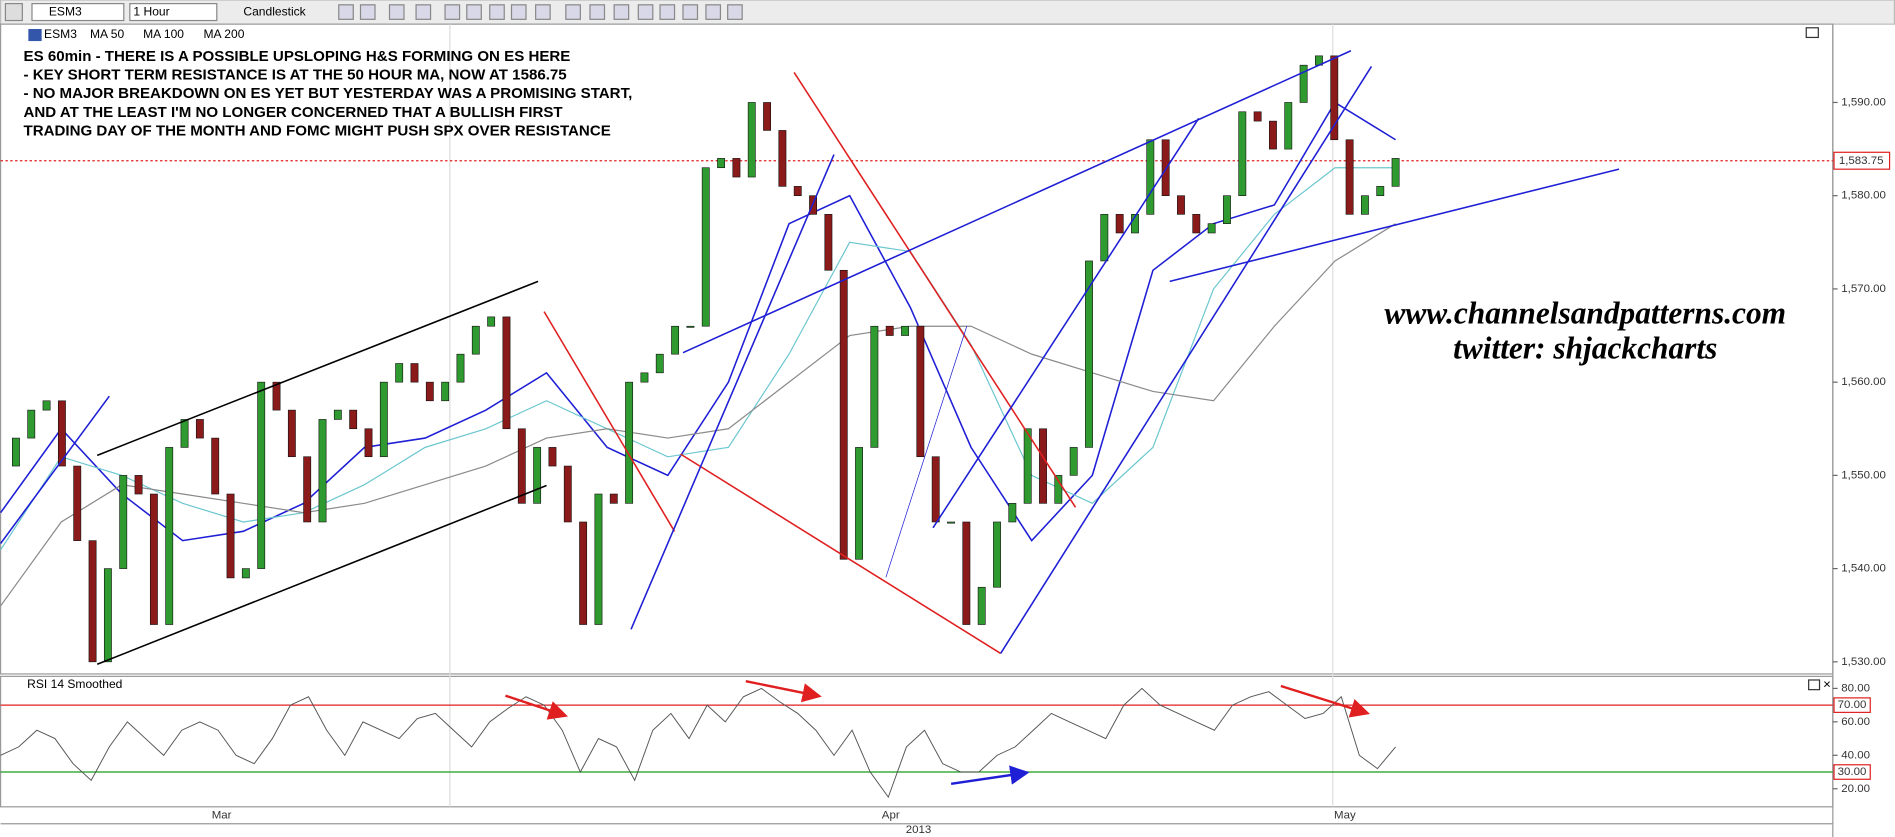  Describe the element at coordinates (891, 815) in the screenshot. I see `x-tick-label: Apr` at that location.